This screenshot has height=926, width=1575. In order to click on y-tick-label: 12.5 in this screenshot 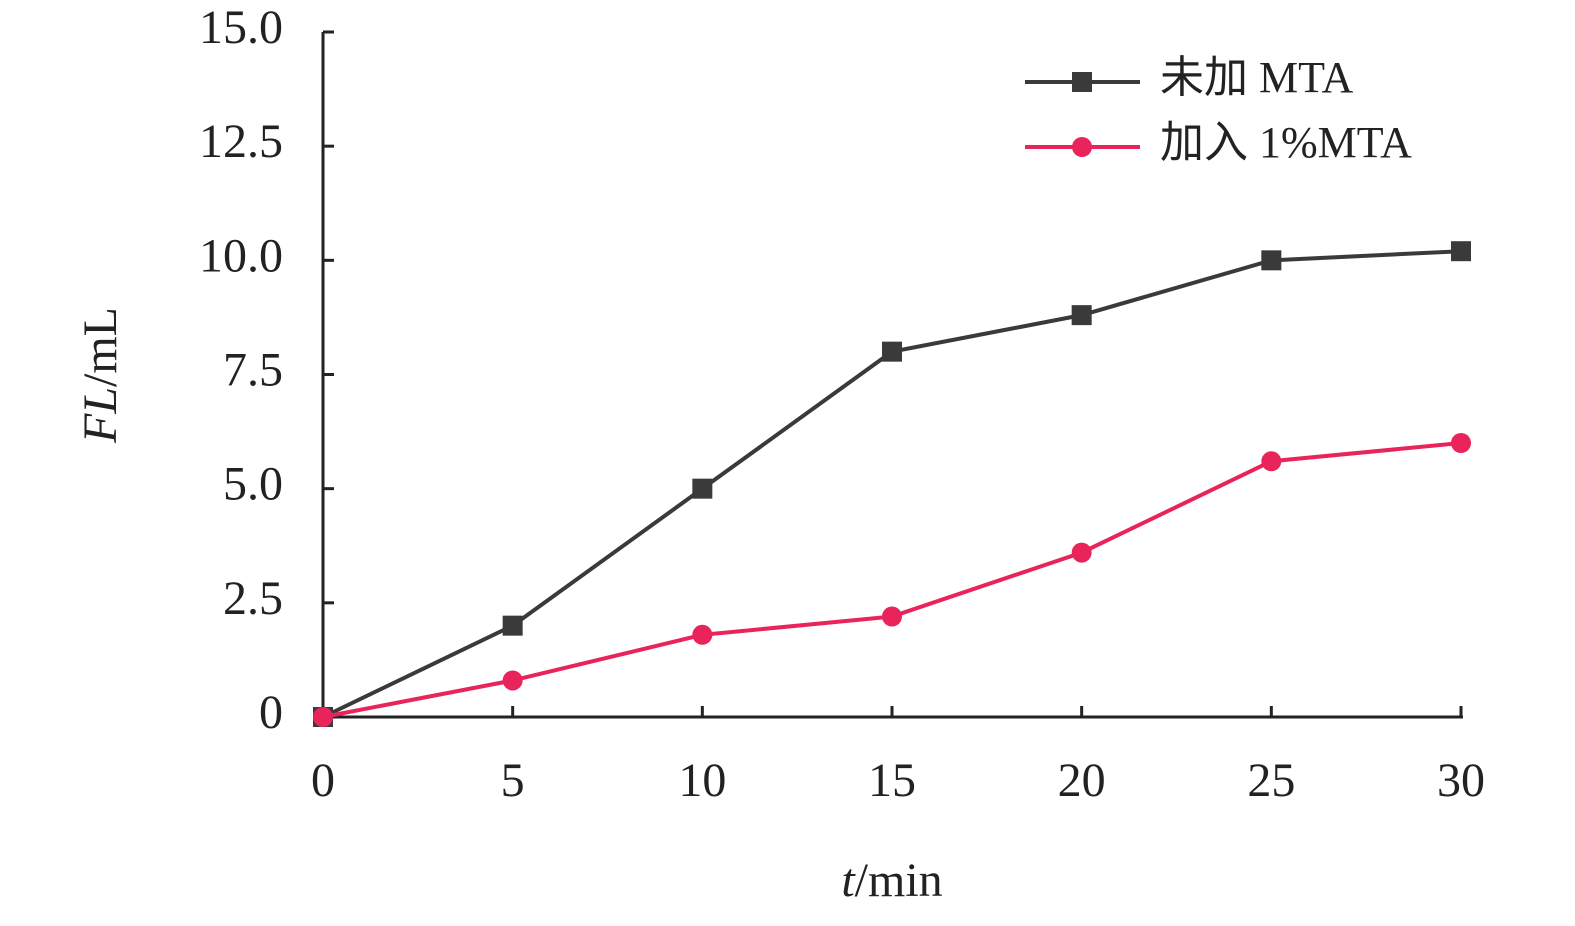, I will do `click(241, 141)`.